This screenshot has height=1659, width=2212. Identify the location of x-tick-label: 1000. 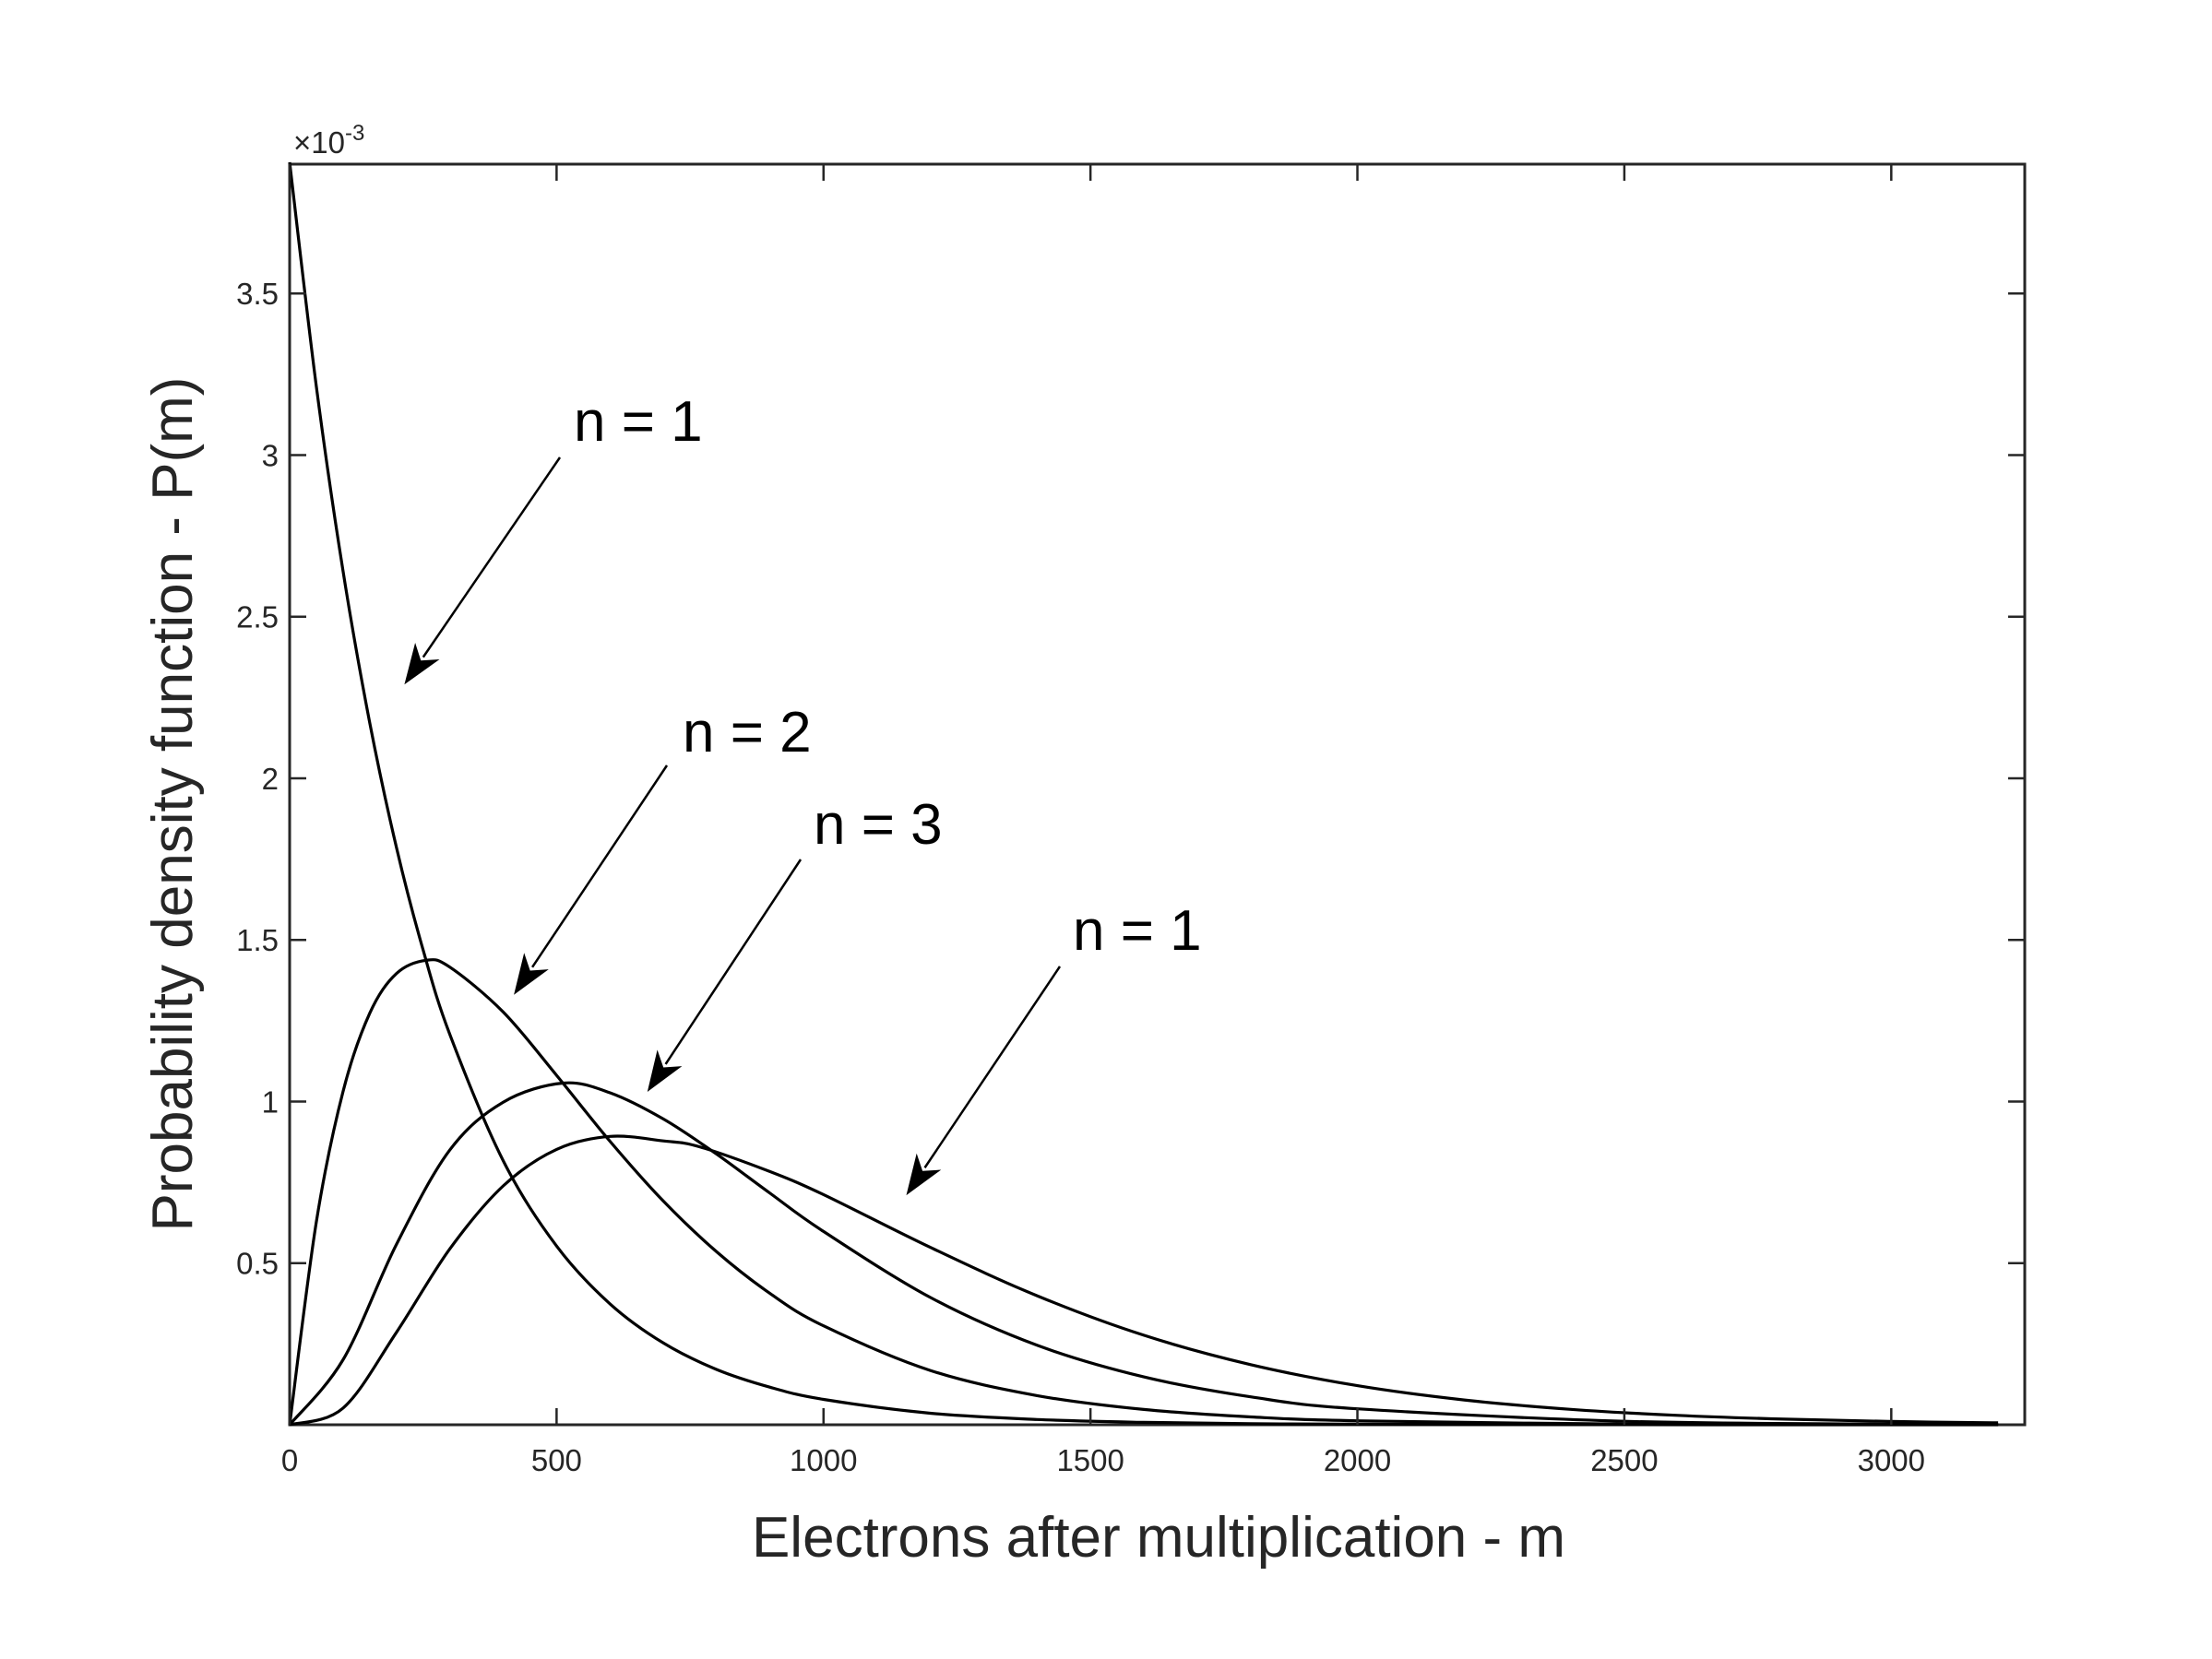
(823, 1460).